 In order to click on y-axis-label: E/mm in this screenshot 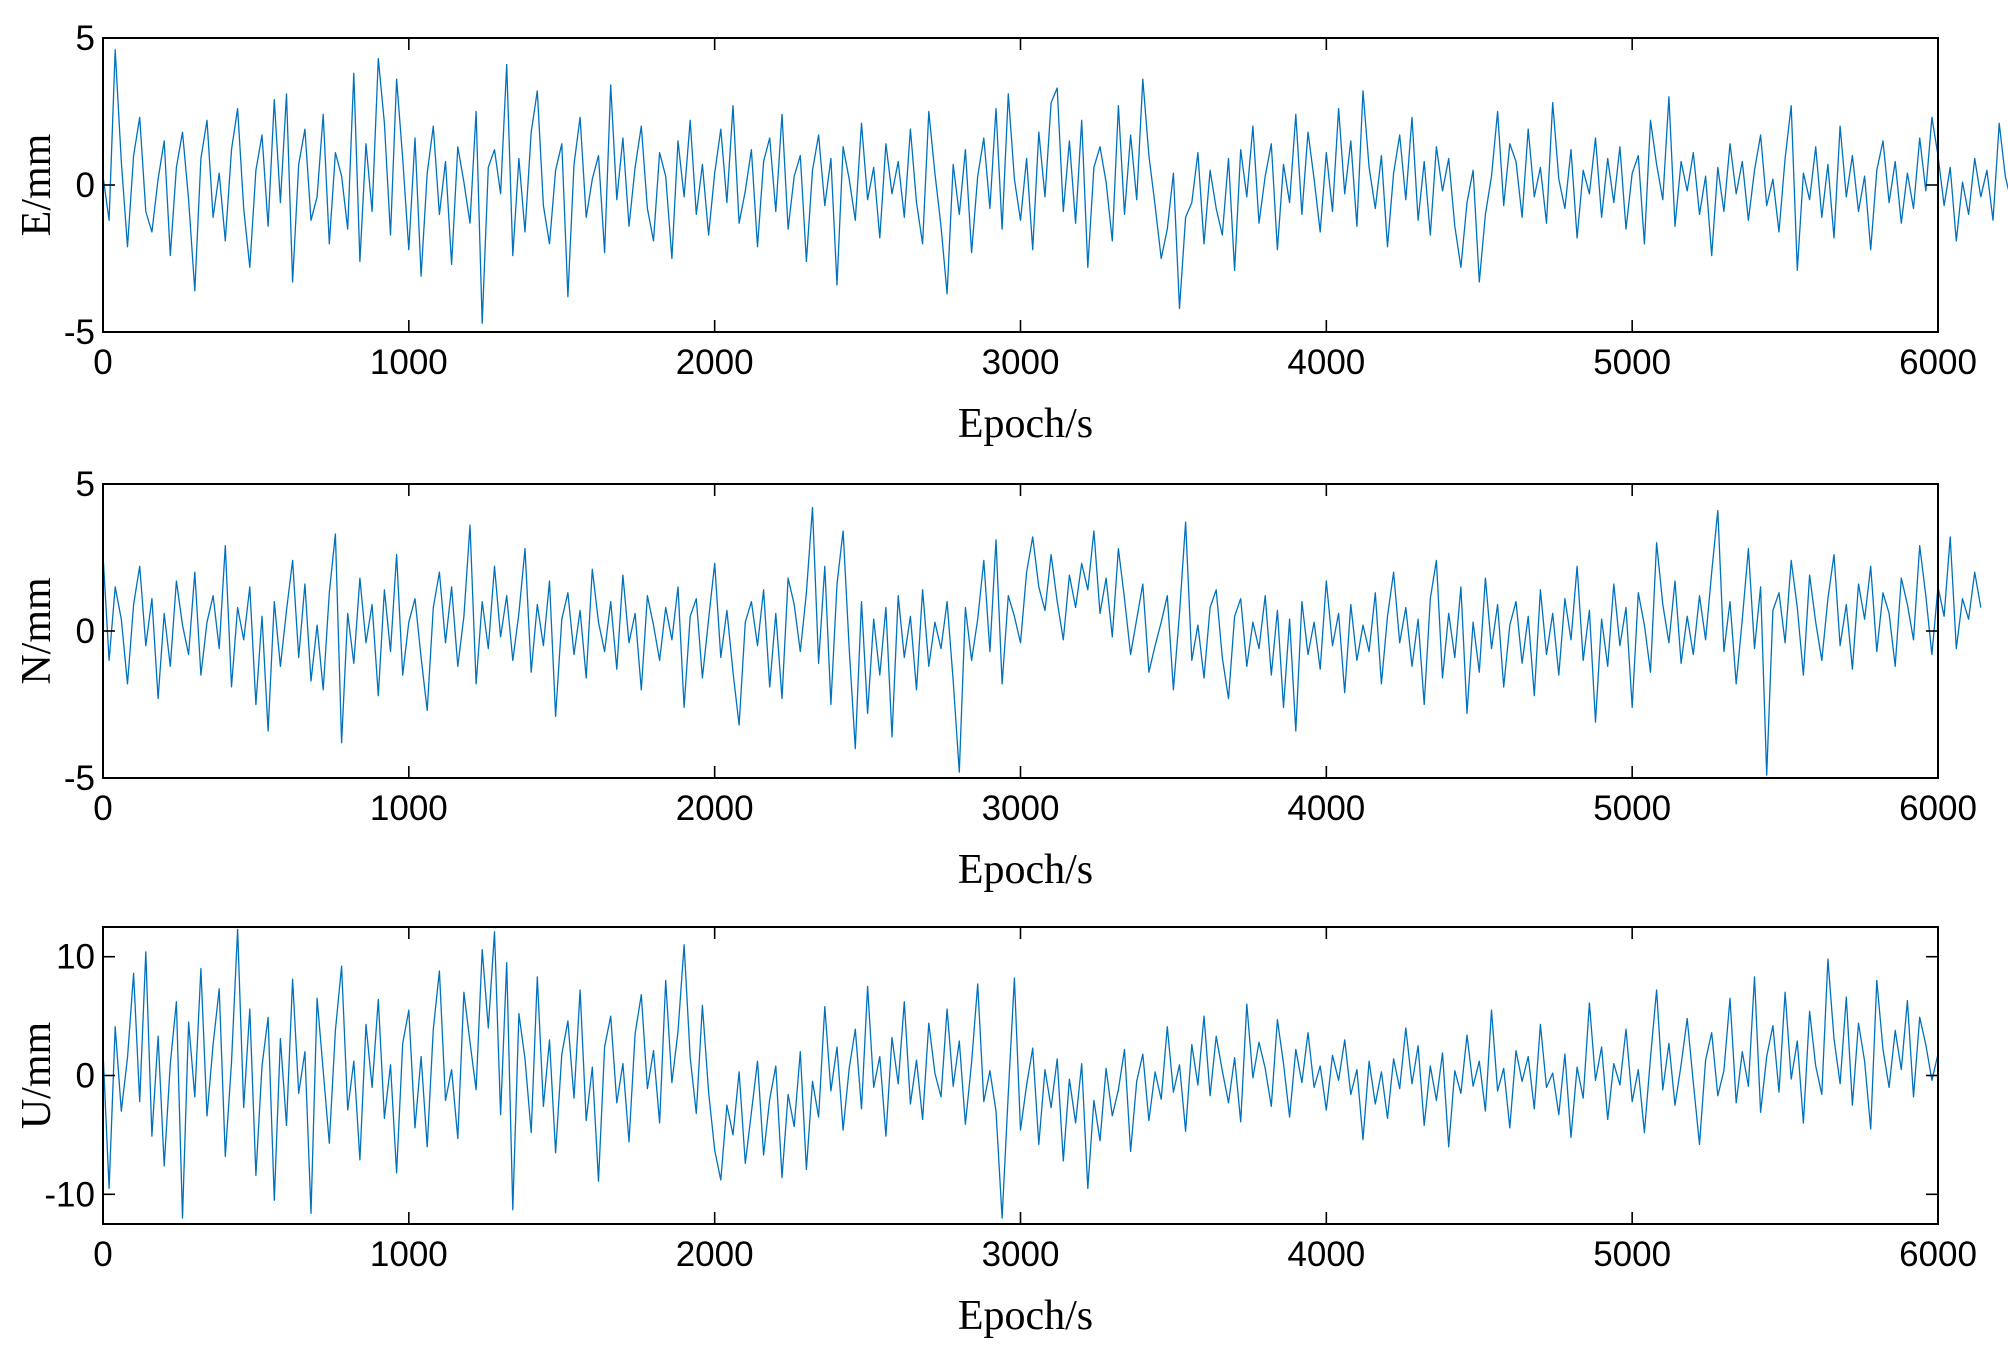, I will do `click(37, 184)`.